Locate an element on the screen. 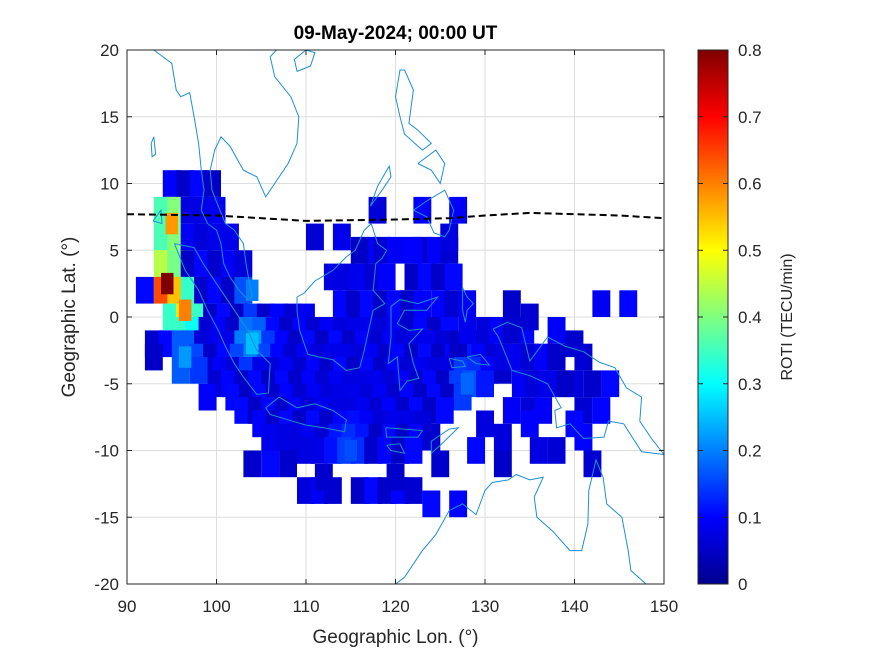 Image resolution: width=875 pixels, height=656 pixels. colorbar-tick-label: 0 is located at coordinates (742, 584).